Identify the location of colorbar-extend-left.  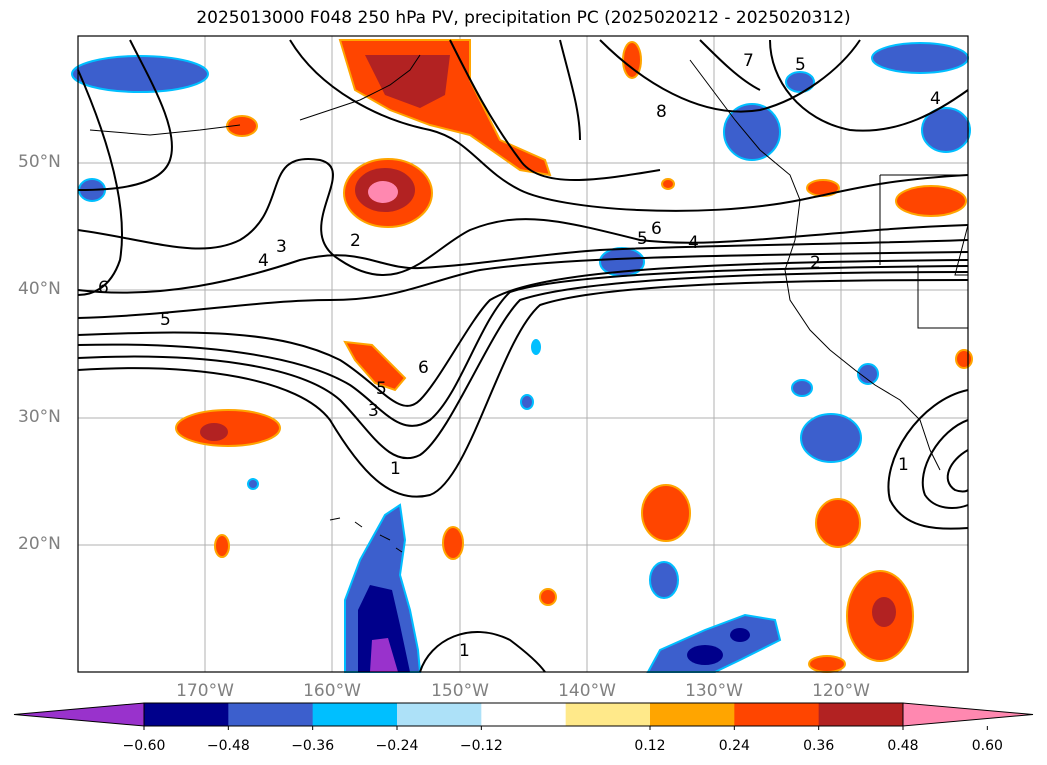
(79, 714).